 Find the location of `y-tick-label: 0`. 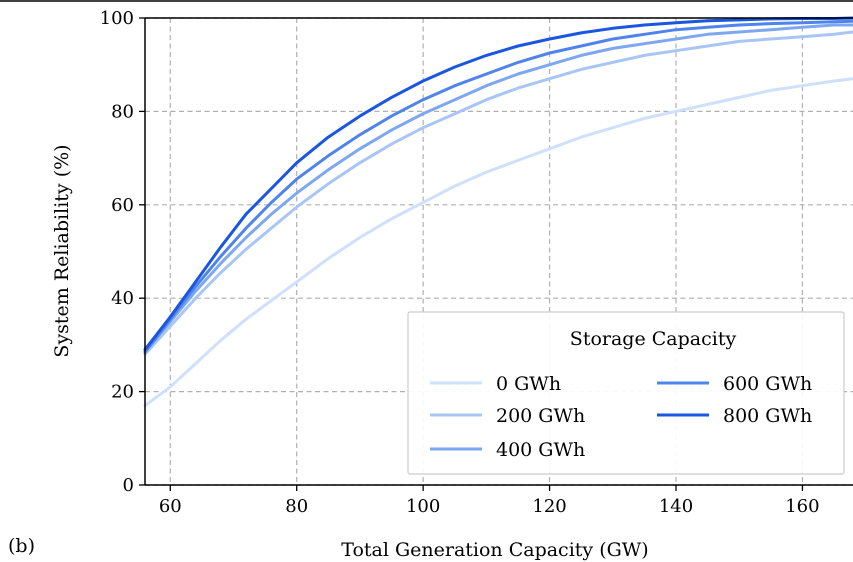

y-tick-label: 0 is located at coordinates (128, 485).